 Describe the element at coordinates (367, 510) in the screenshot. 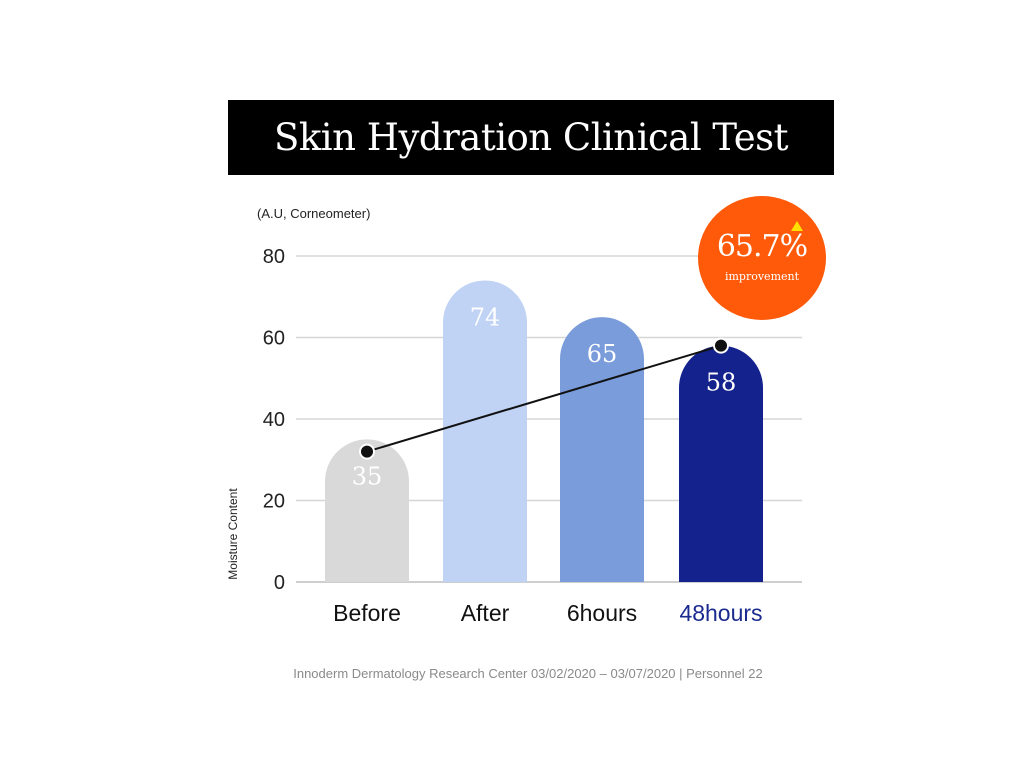

I see `bar-before` at that location.